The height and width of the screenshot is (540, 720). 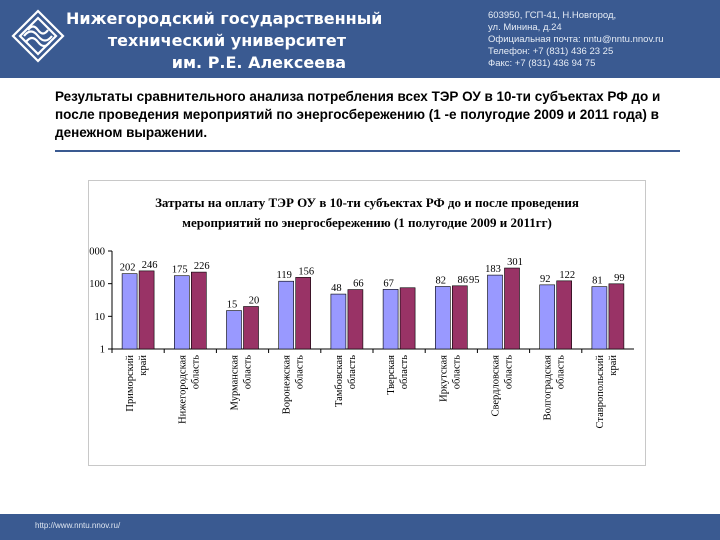 I want to click on category-label: Ставропольский, so click(x=600, y=392).